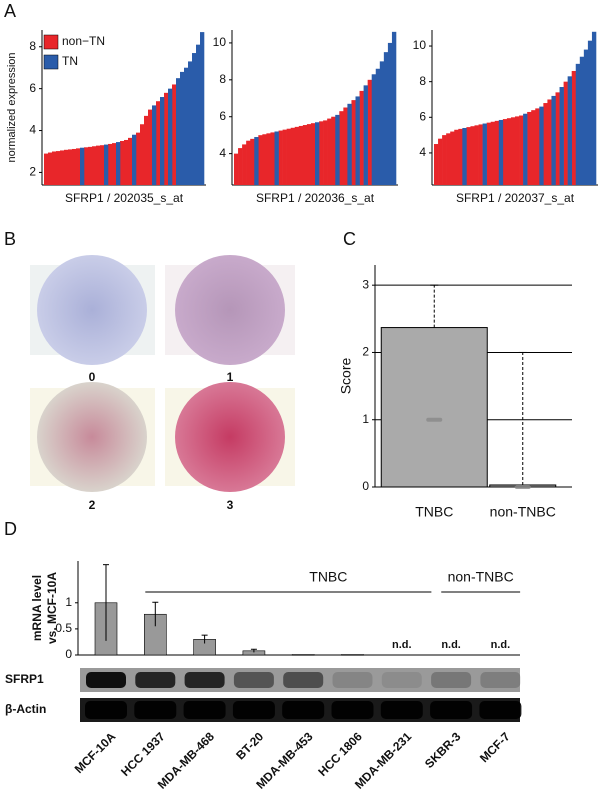 This screenshot has height=796, width=600. Describe the element at coordinates (434, 407) in the screenshot. I see `box` at that location.